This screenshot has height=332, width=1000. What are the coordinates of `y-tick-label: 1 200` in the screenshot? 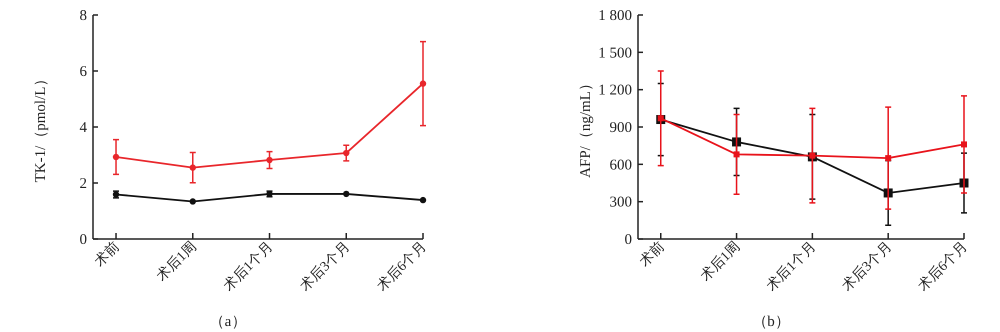 It's located at (615, 90).